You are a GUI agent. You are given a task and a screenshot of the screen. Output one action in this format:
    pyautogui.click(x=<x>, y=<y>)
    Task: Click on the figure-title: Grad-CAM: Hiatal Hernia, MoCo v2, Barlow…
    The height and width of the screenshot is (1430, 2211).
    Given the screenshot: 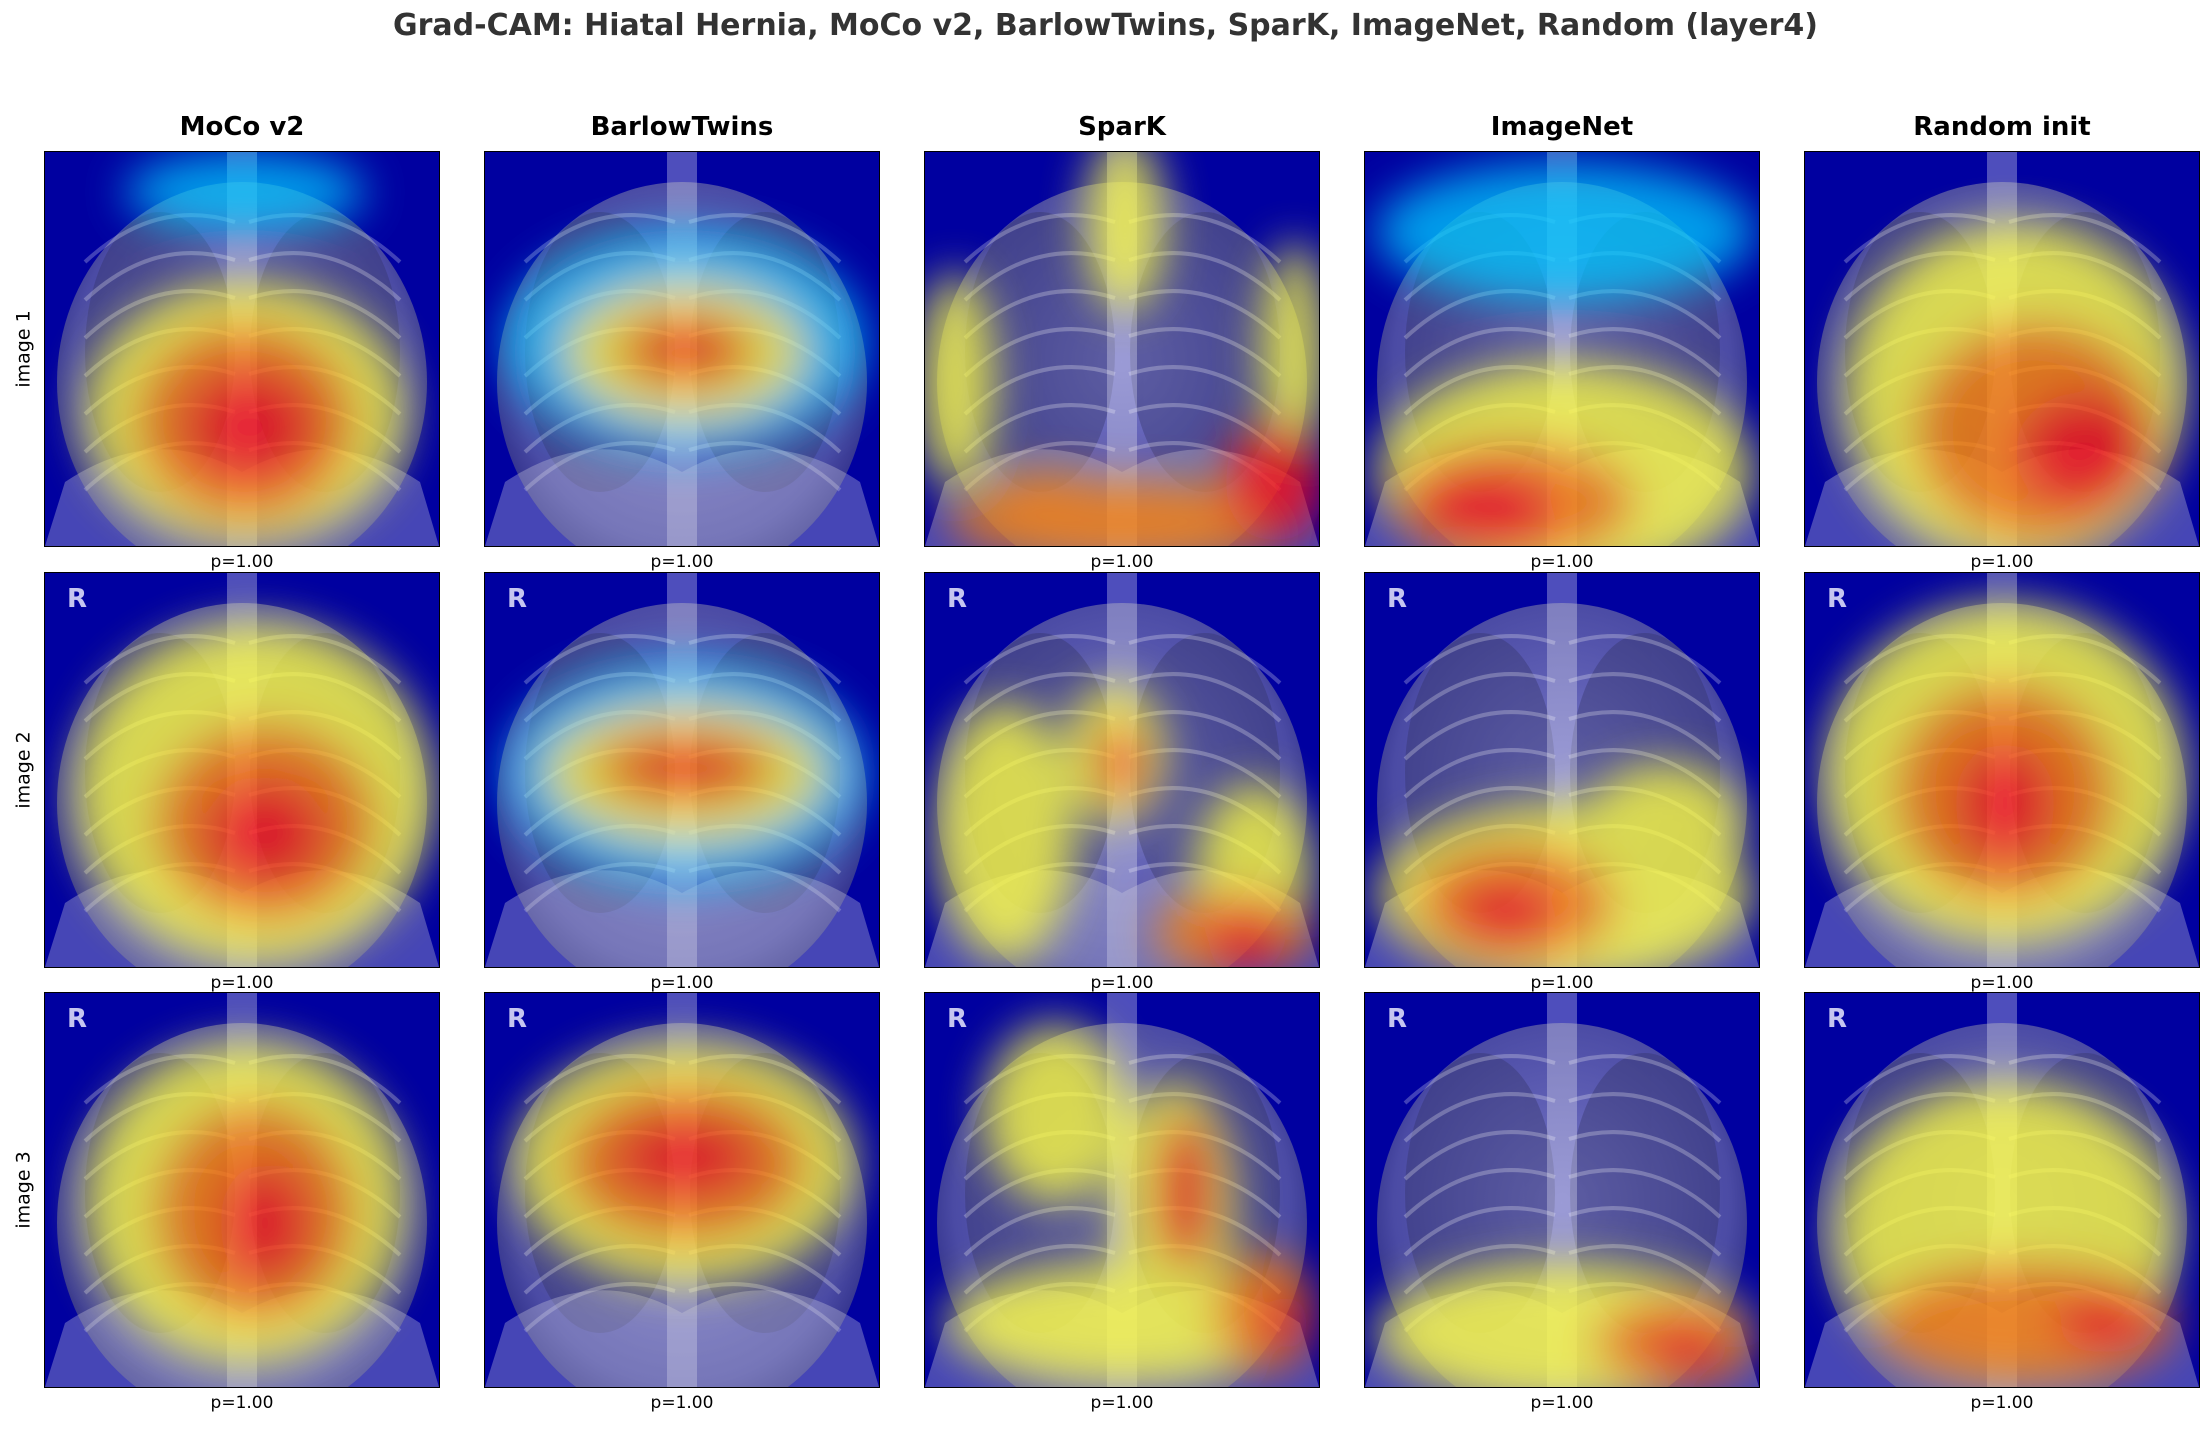 What is the action you would take?
    pyautogui.click(x=1105, y=25)
    